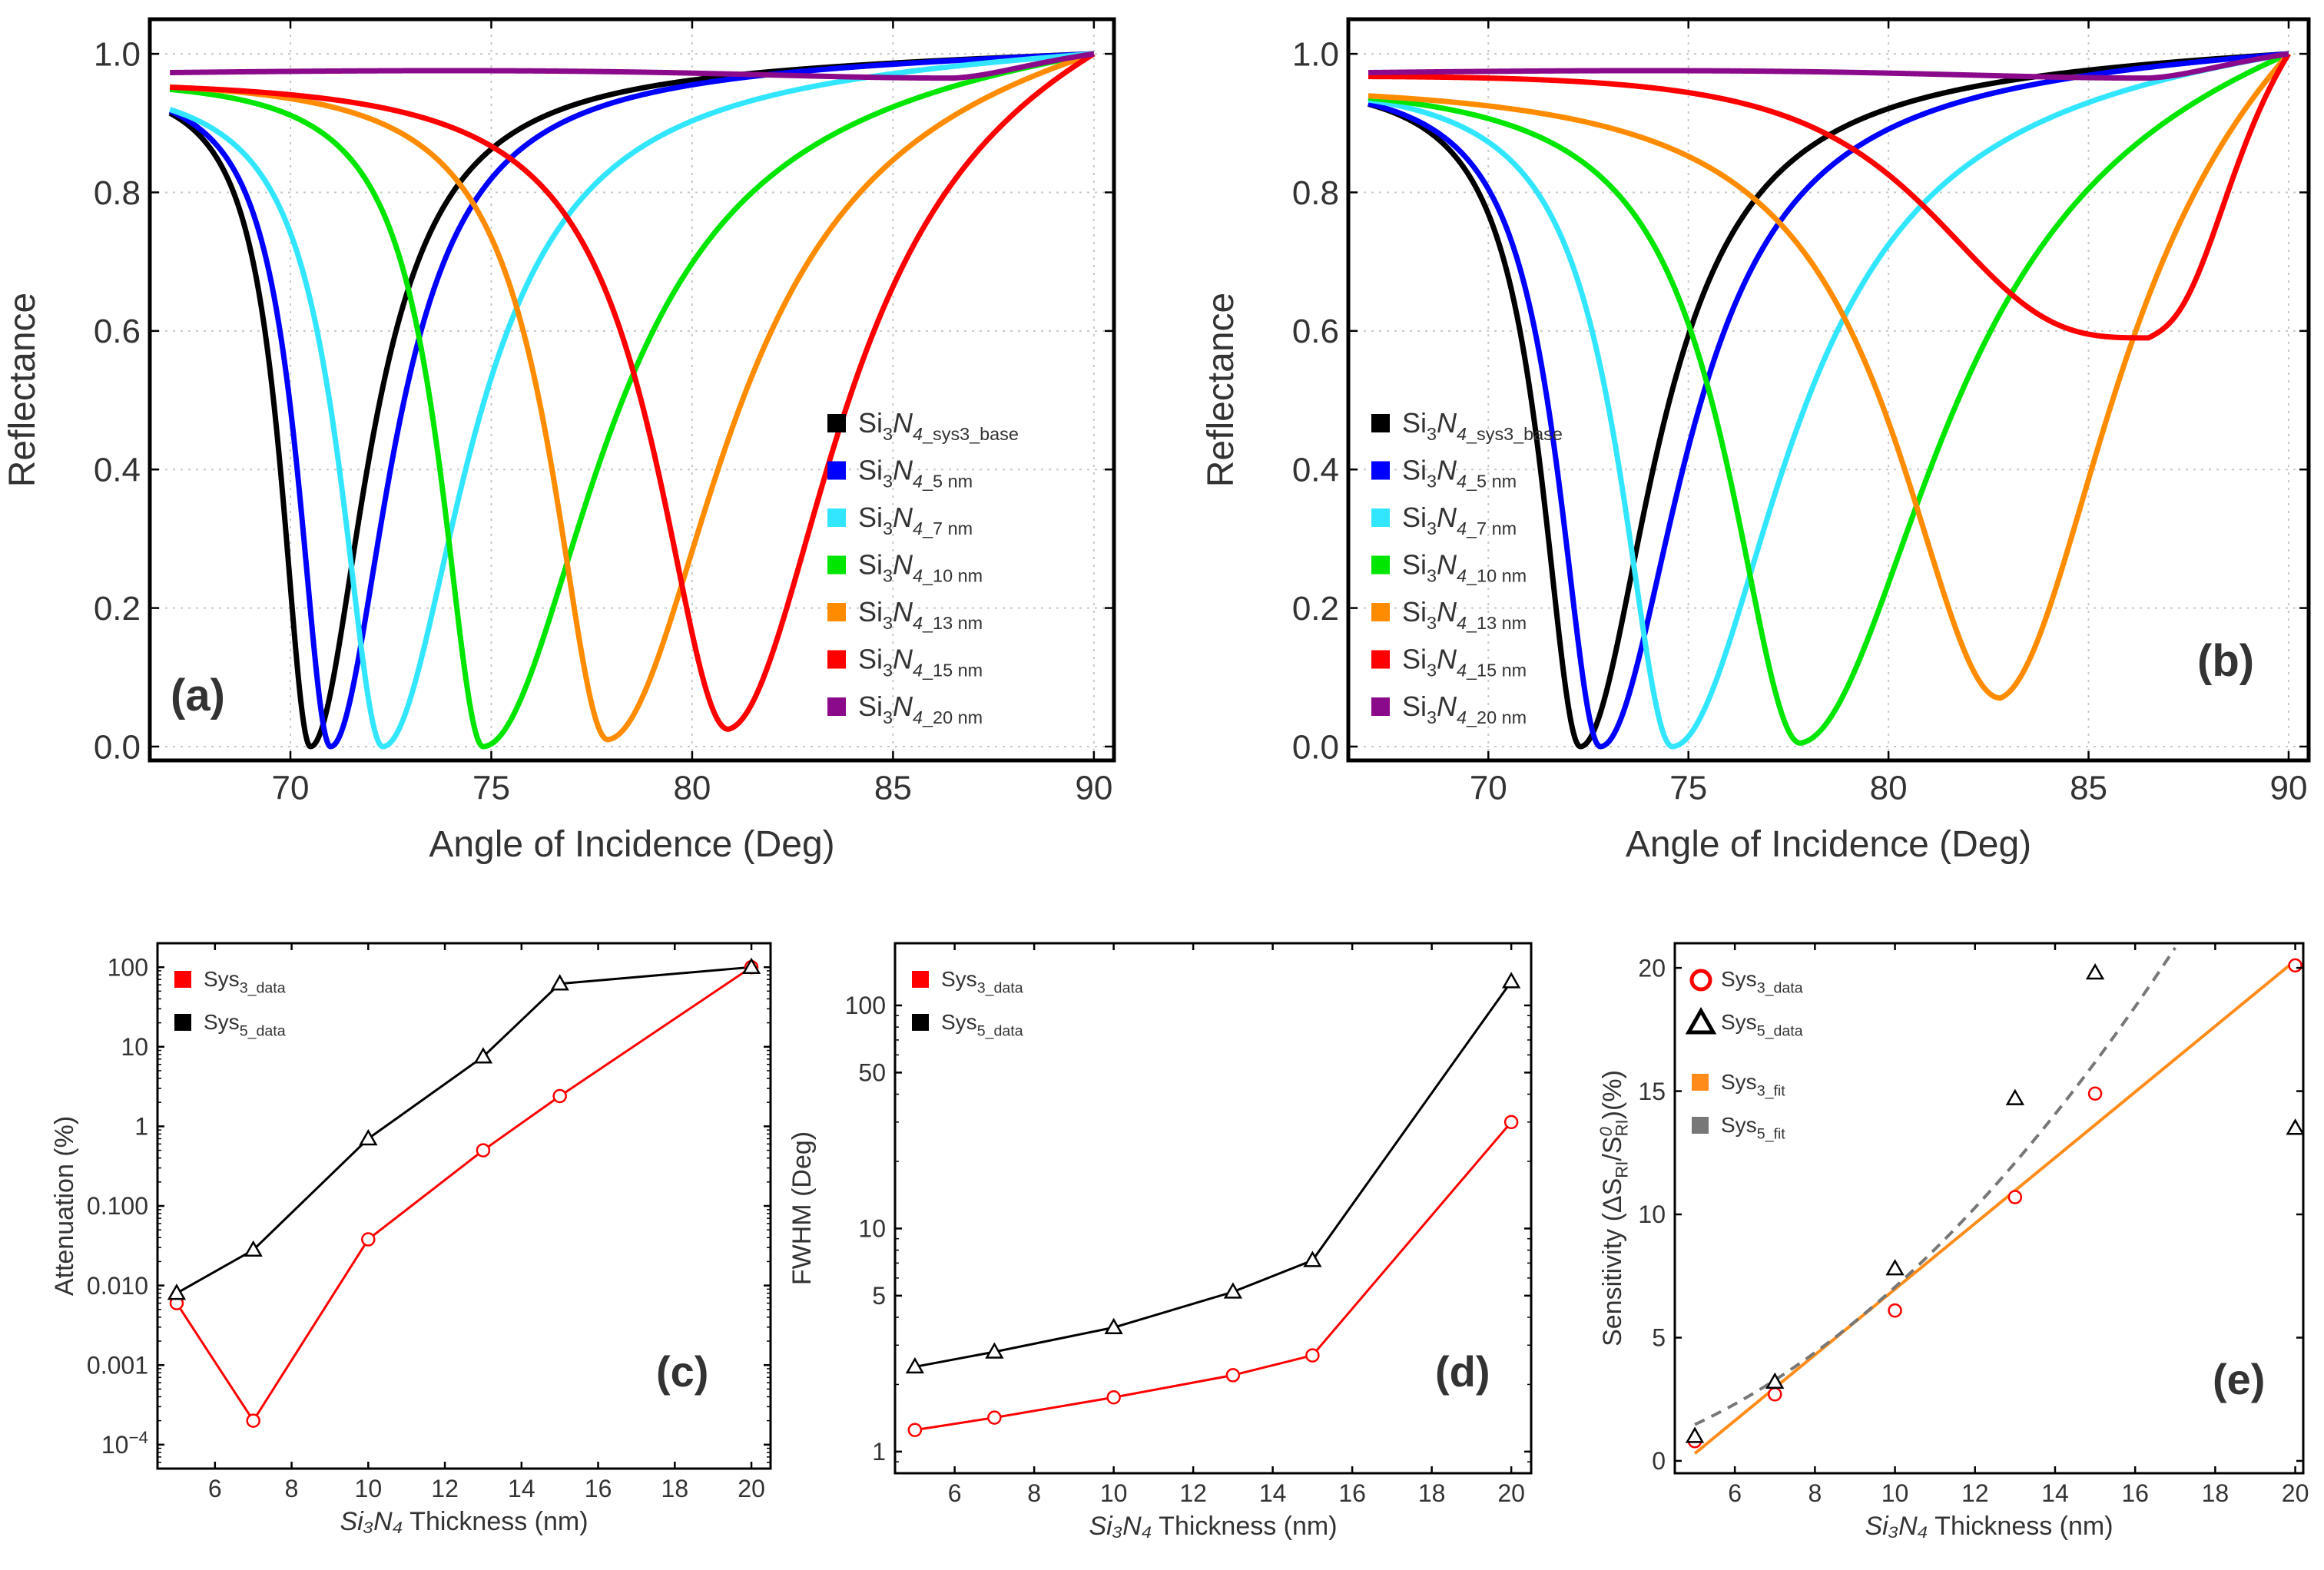 This screenshot has width=2324, height=1570. What do you see at coordinates (920, 614) in the screenshot?
I see `legend-label: Si3N4_13 nm` at bounding box center [920, 614].